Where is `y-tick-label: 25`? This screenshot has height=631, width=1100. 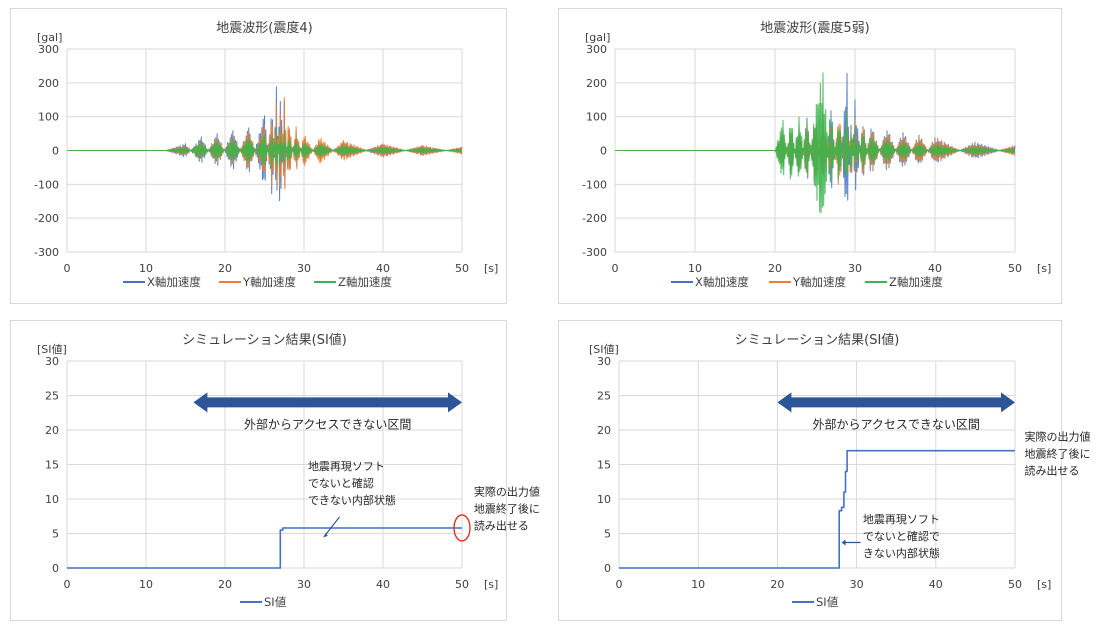 y-tick-label: 25 is located at coordinates (52, 396).